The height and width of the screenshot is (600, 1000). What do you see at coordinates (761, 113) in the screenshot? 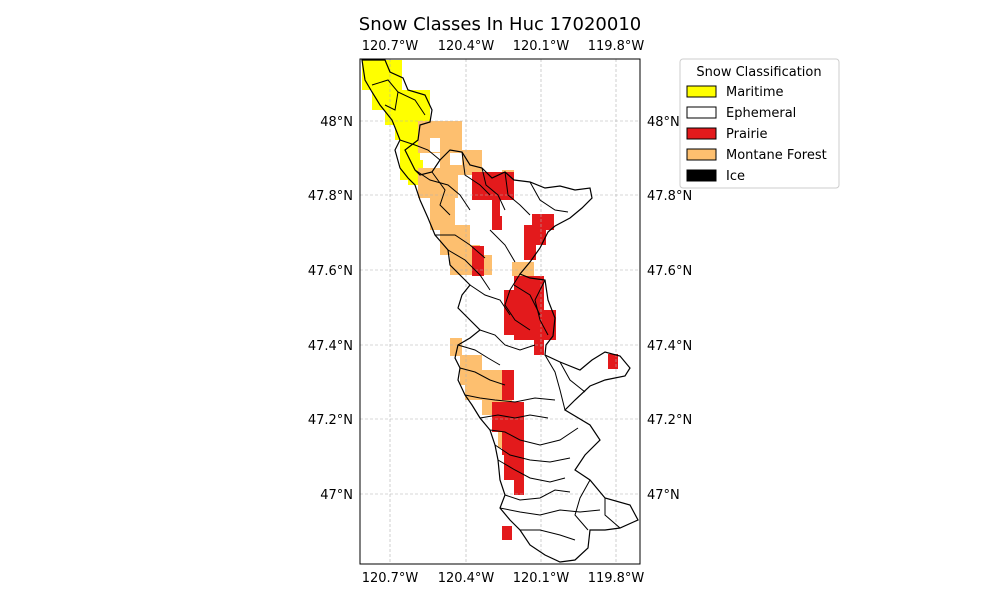
I see `legend-label: Ephemeral` at bounding box center [761, 113].